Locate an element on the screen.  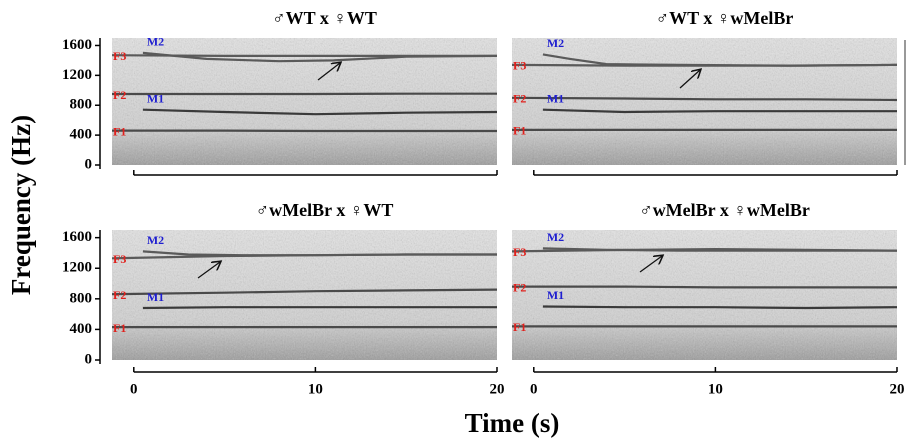
x-axis-label: Time (s) is located at coordinates (512, 423).